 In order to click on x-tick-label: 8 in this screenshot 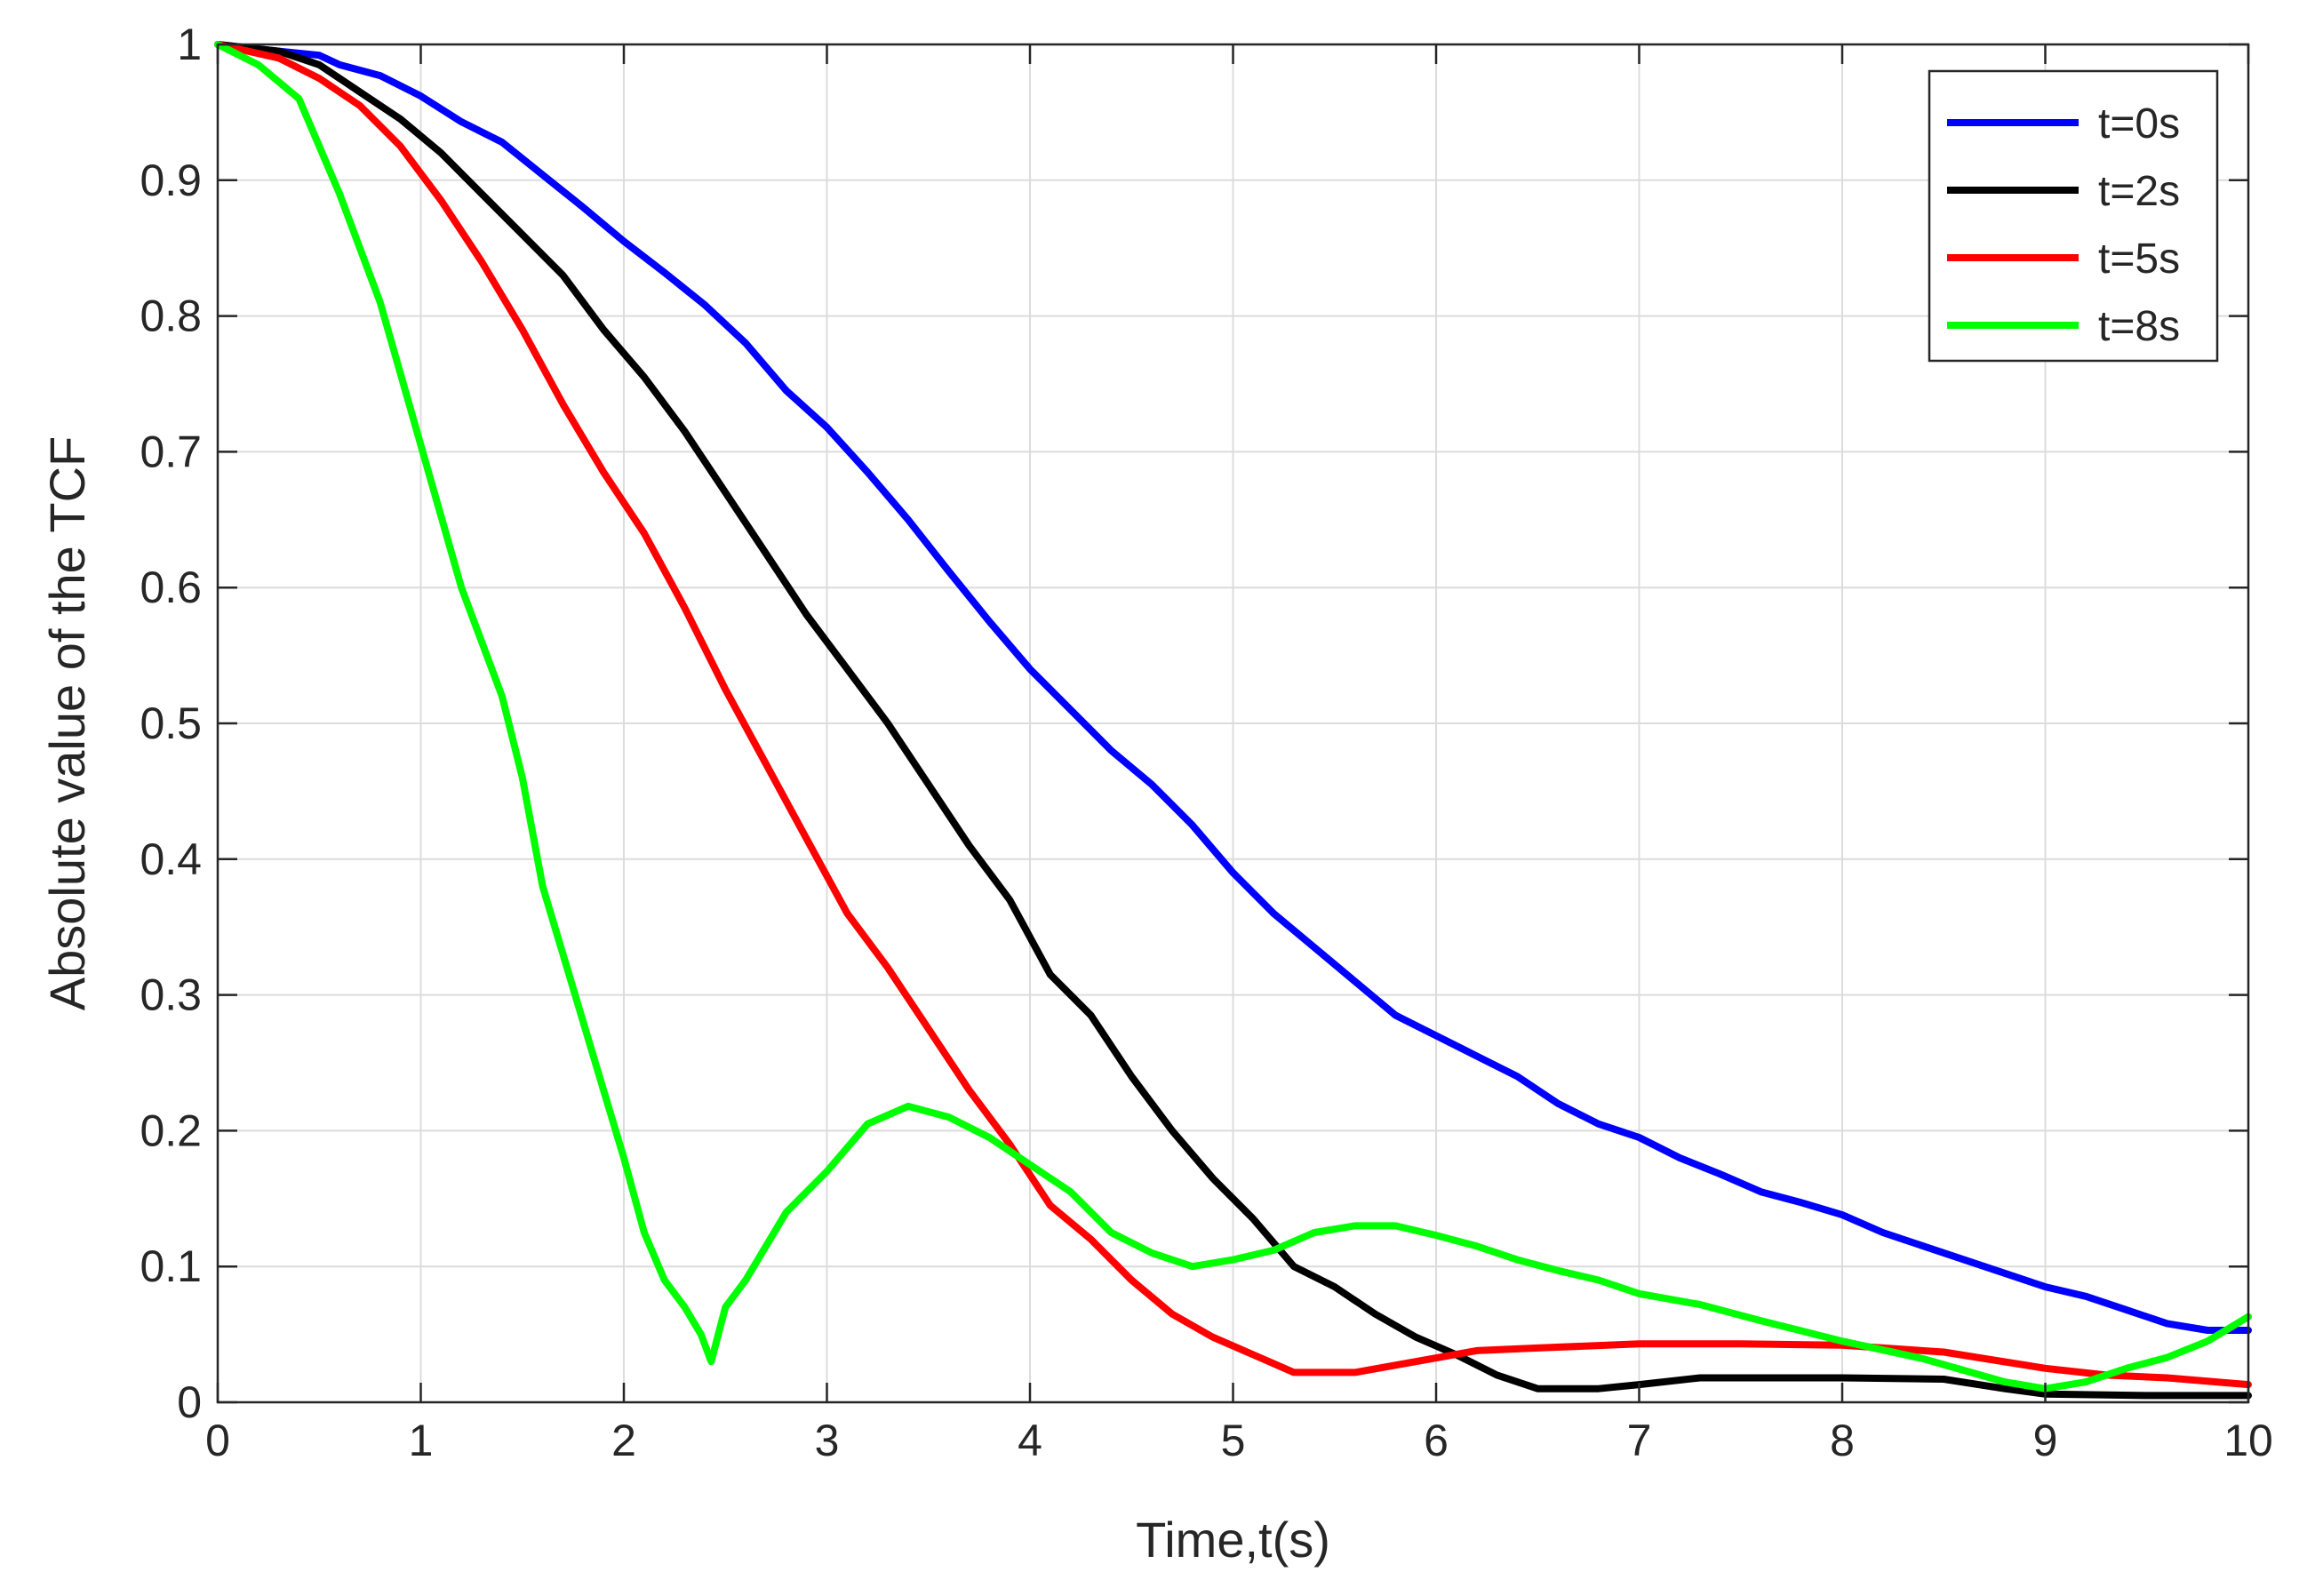, I will do `click(1843, 1441)`.